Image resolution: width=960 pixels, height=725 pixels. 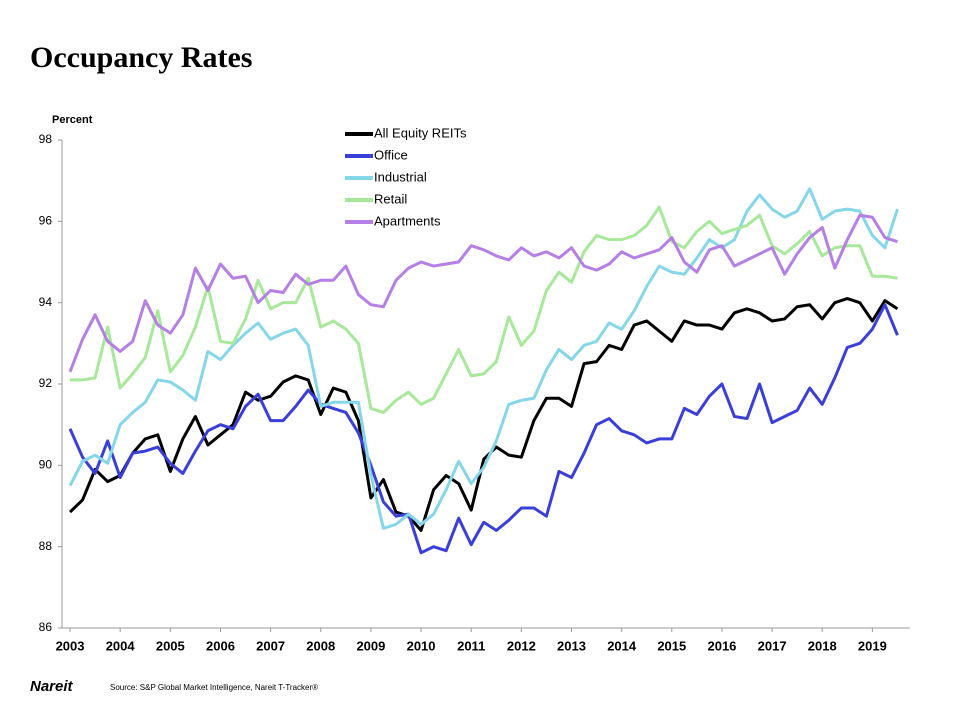 I want to click on x-tick-label: 2007, so click(x=270, y=645).